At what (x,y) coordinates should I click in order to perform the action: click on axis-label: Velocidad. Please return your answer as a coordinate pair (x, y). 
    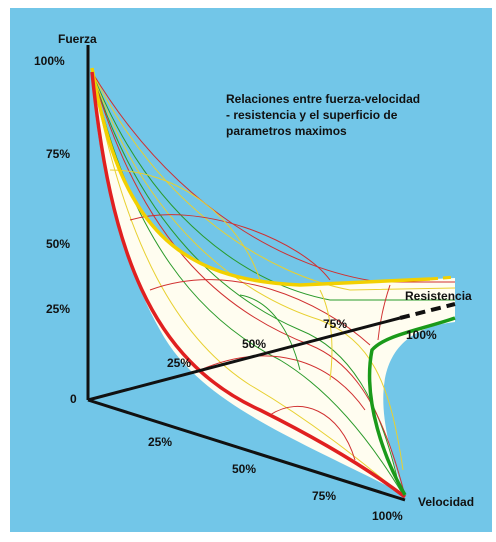
    Looking at the image, I should click on (446, 502).